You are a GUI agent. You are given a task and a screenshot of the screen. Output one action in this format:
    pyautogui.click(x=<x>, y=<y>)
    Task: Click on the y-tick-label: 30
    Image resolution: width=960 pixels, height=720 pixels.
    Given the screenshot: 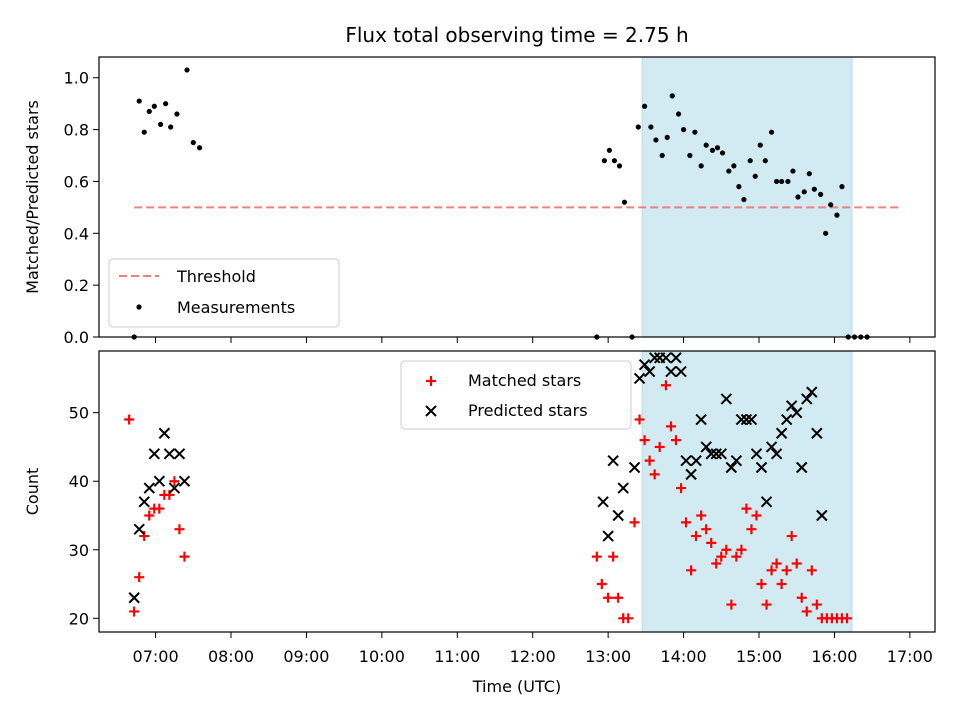 What is the action you would take?
    pyautogui.click(x=79, y=550)
    